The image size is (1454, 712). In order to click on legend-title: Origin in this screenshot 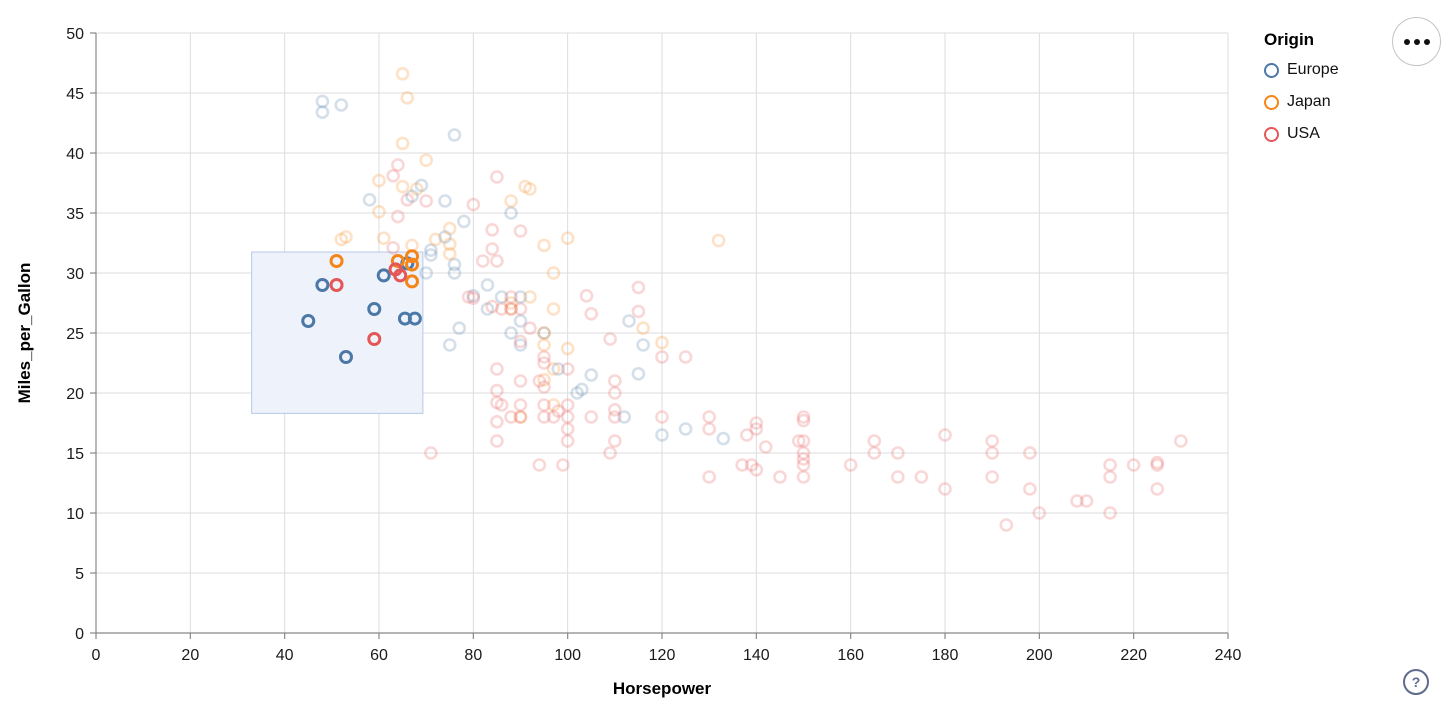, I will do `click(1289, 39)`.